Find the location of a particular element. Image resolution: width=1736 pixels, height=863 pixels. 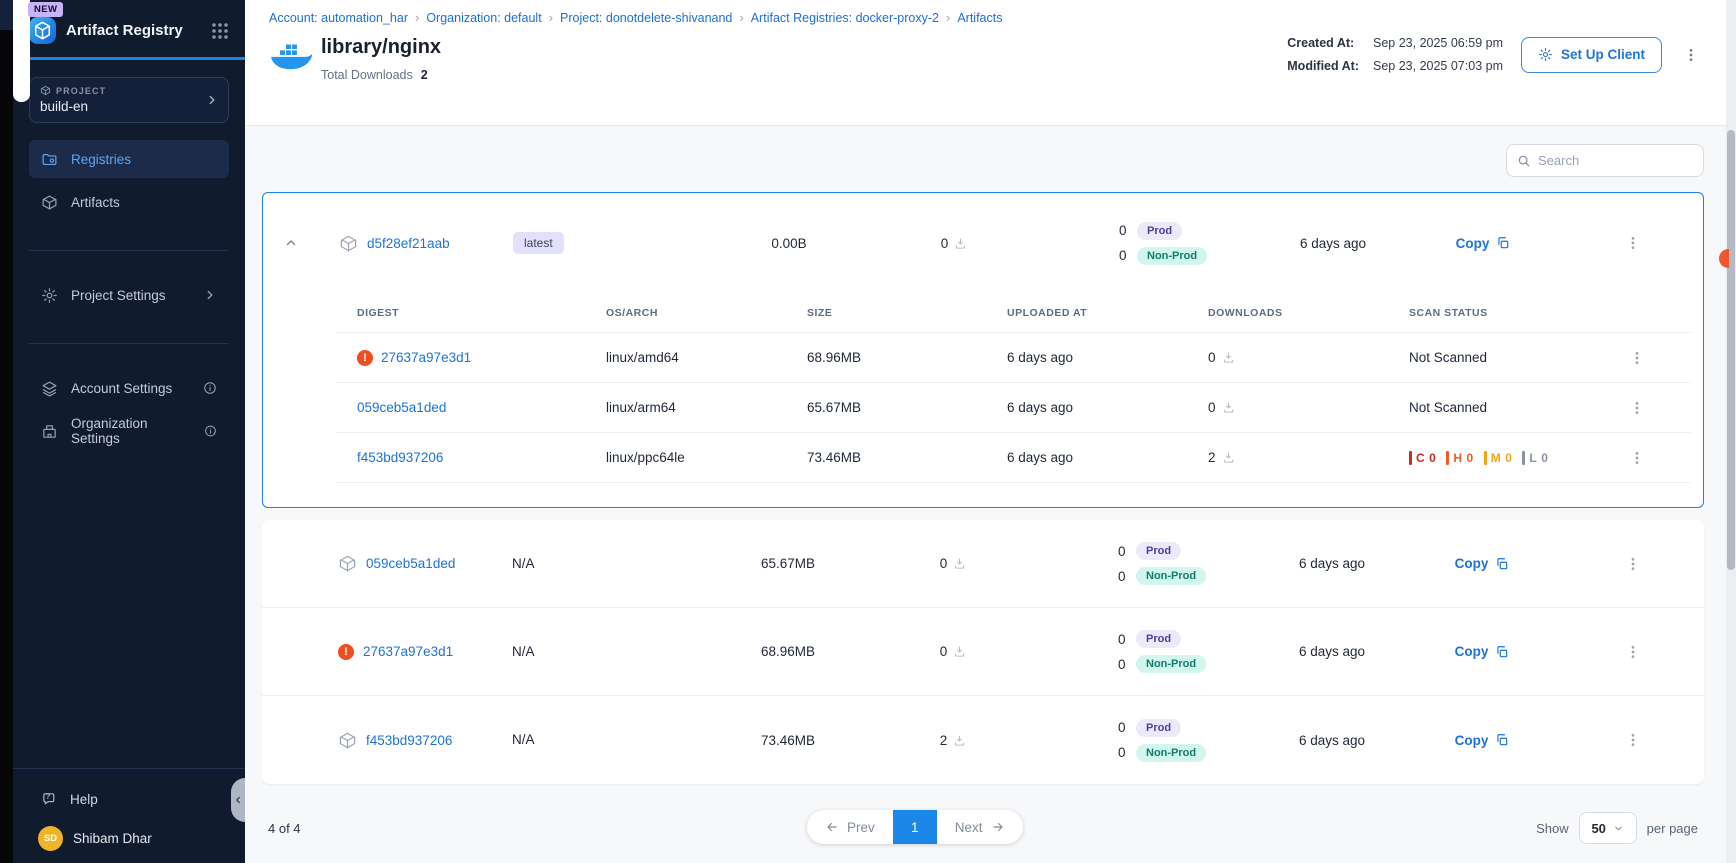

chevron-up-icon is located at coordinates (291, 243).